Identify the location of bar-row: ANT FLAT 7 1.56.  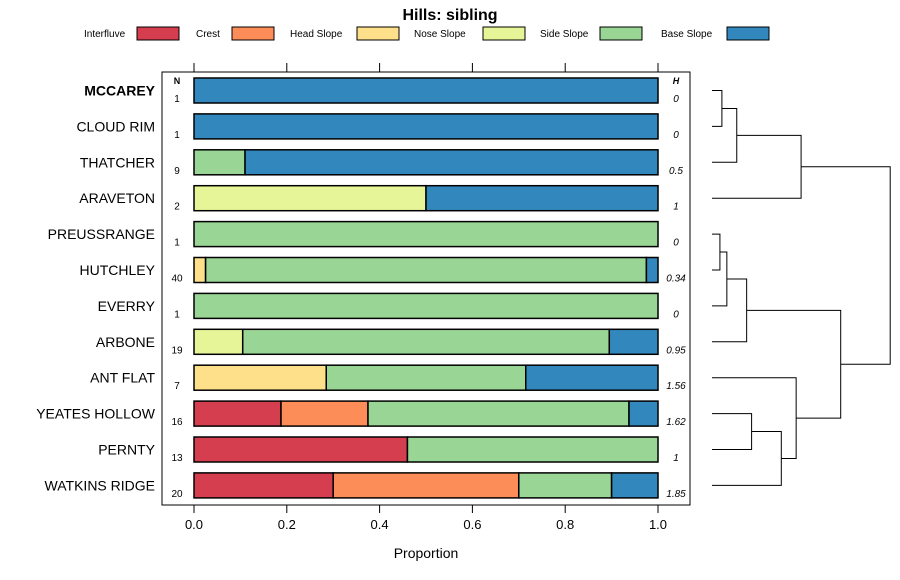
(388, 378).